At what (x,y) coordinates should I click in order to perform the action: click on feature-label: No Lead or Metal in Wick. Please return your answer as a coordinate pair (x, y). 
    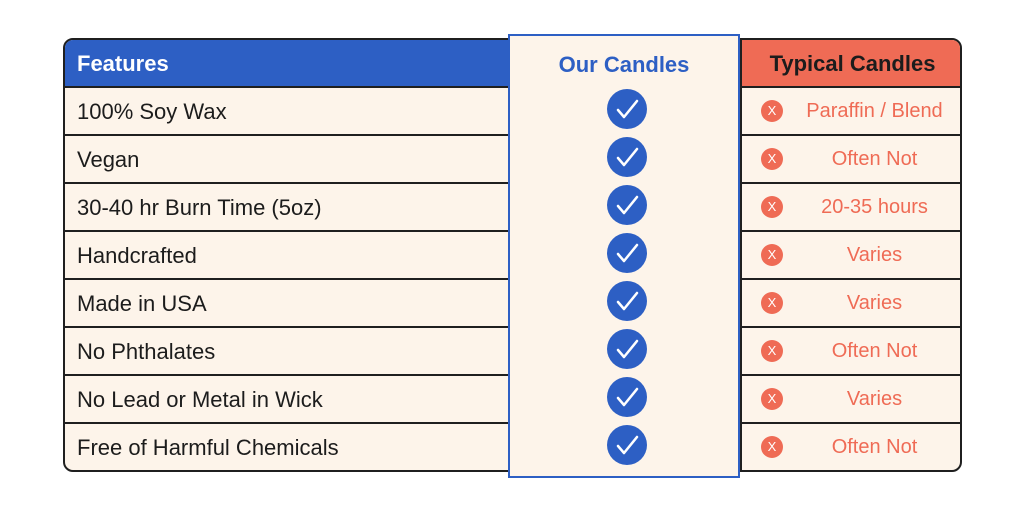
    Looking at the image, I should click on (200, 399).